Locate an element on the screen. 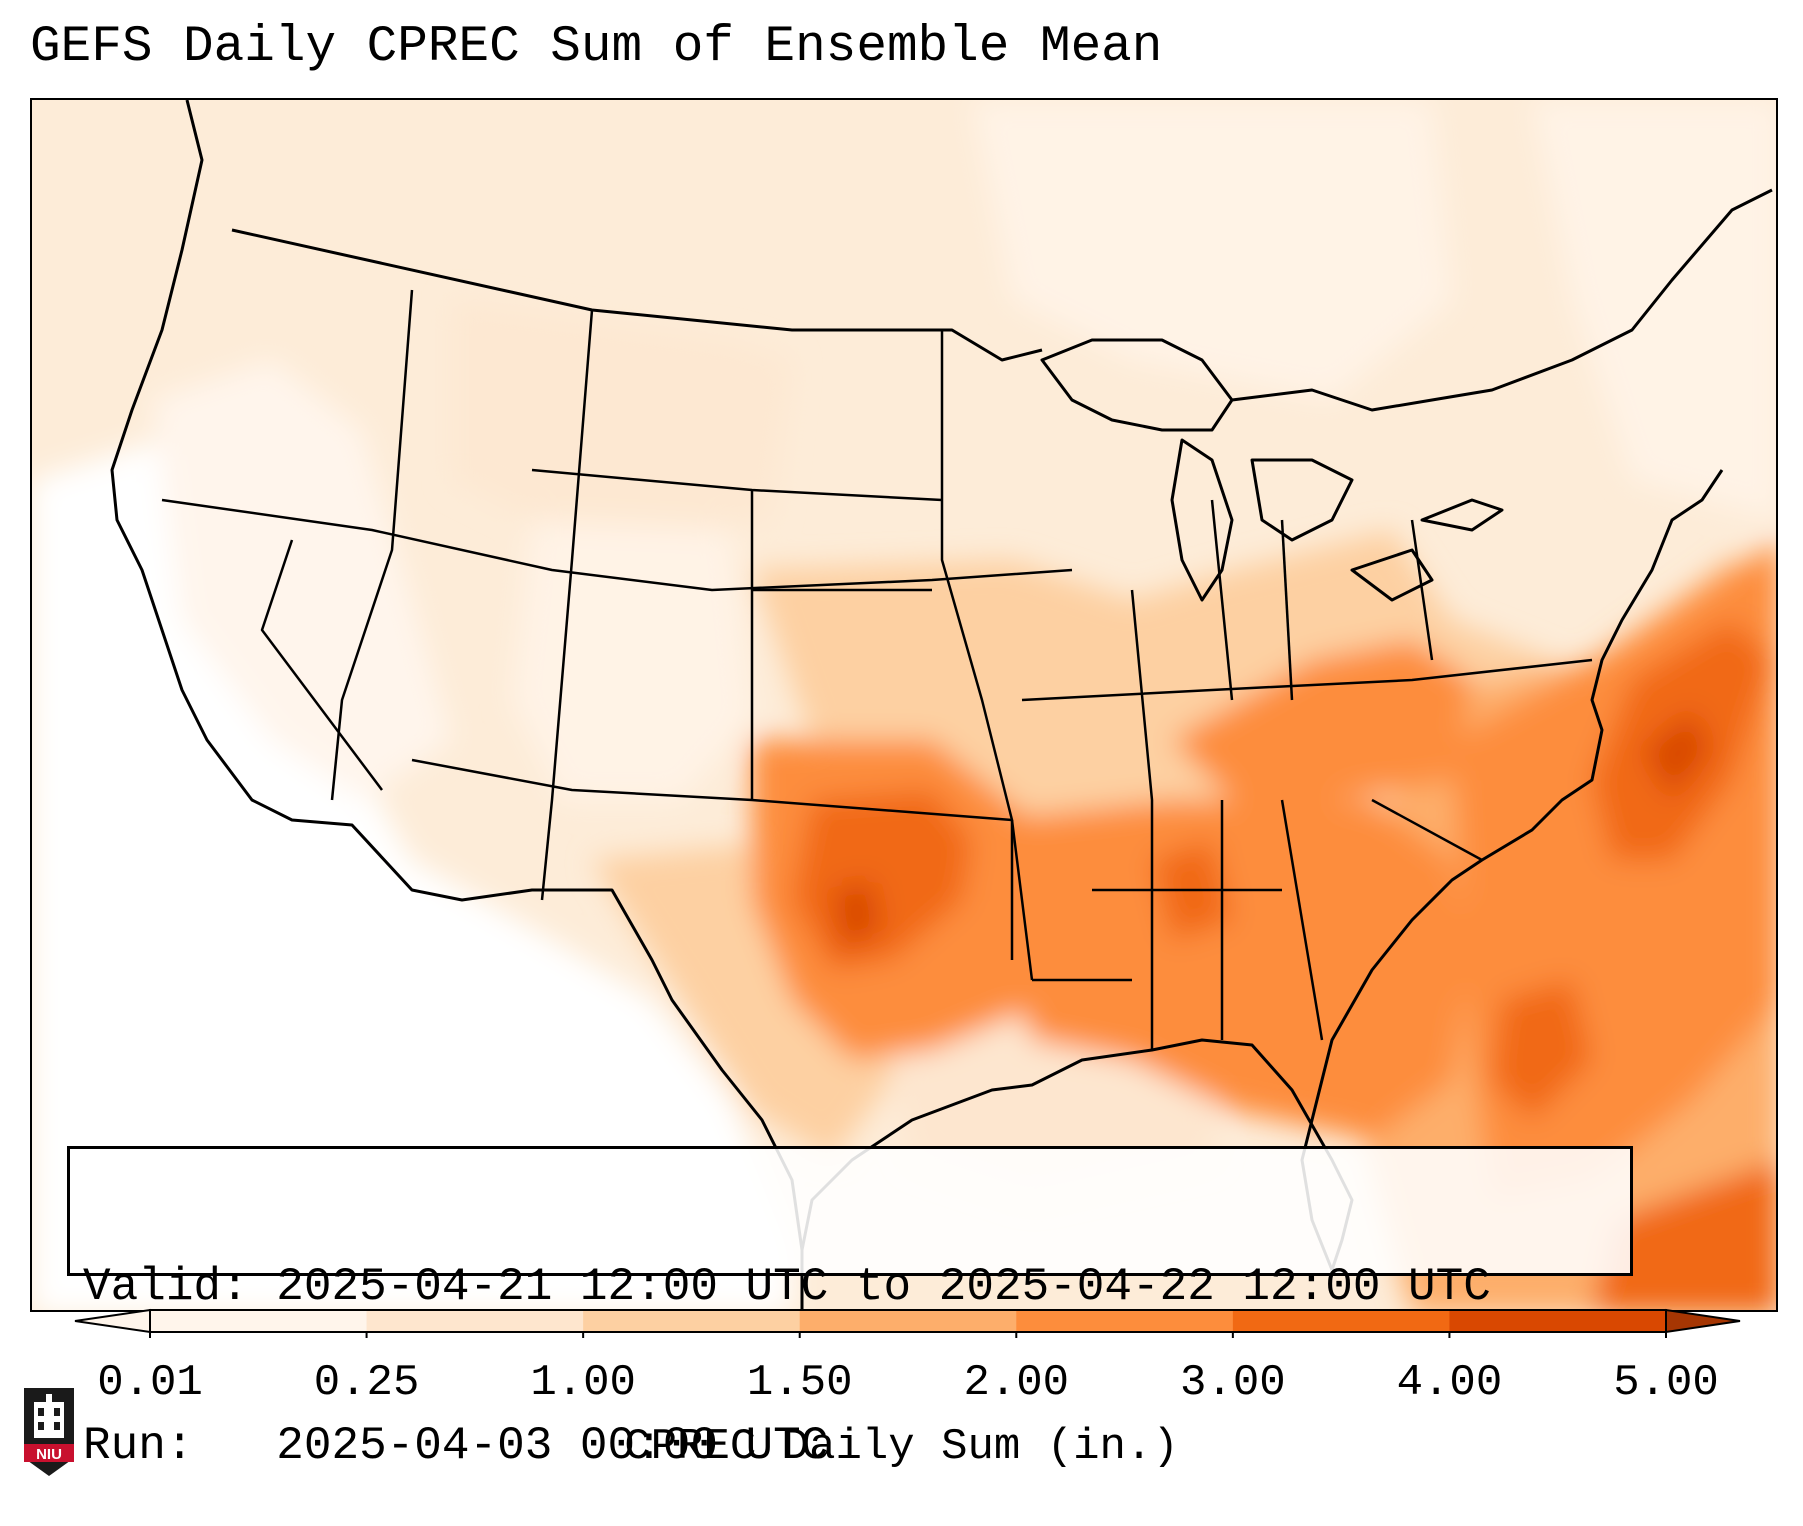 The image size is (1803, 1526). run-line: Run: 2025-04-03 00:00 UTC is located at coordinates (850, 1446).